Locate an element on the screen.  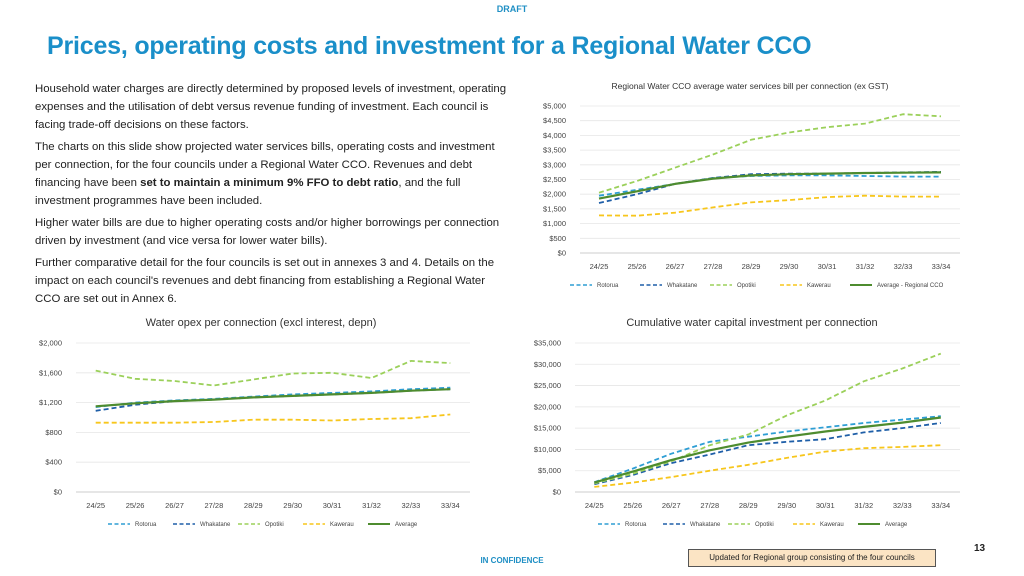
y-tick-label: $800 is located at coordinates (53, 432).